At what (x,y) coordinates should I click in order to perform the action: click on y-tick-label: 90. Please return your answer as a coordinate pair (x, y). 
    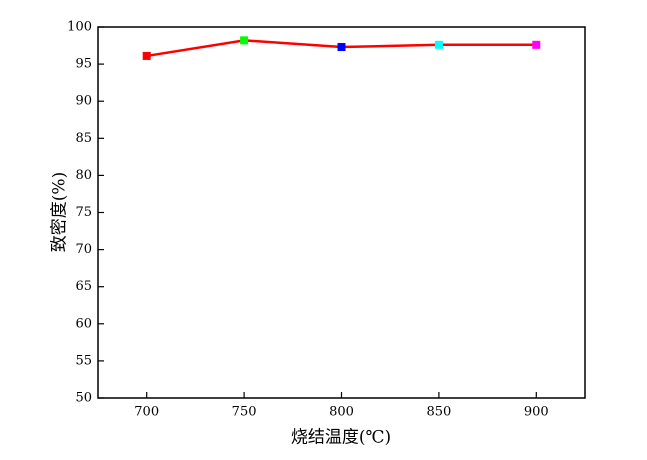
    Looking at the image, I should click on (83, 101).